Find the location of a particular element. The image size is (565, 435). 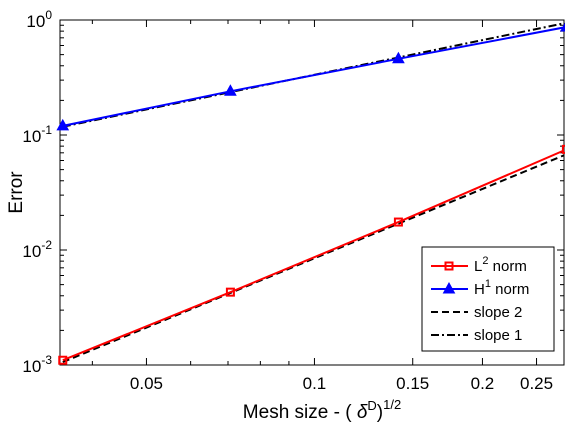

x-axis-label: Mesh size - ( δD)1/2 is located at coordinates (322, 410).